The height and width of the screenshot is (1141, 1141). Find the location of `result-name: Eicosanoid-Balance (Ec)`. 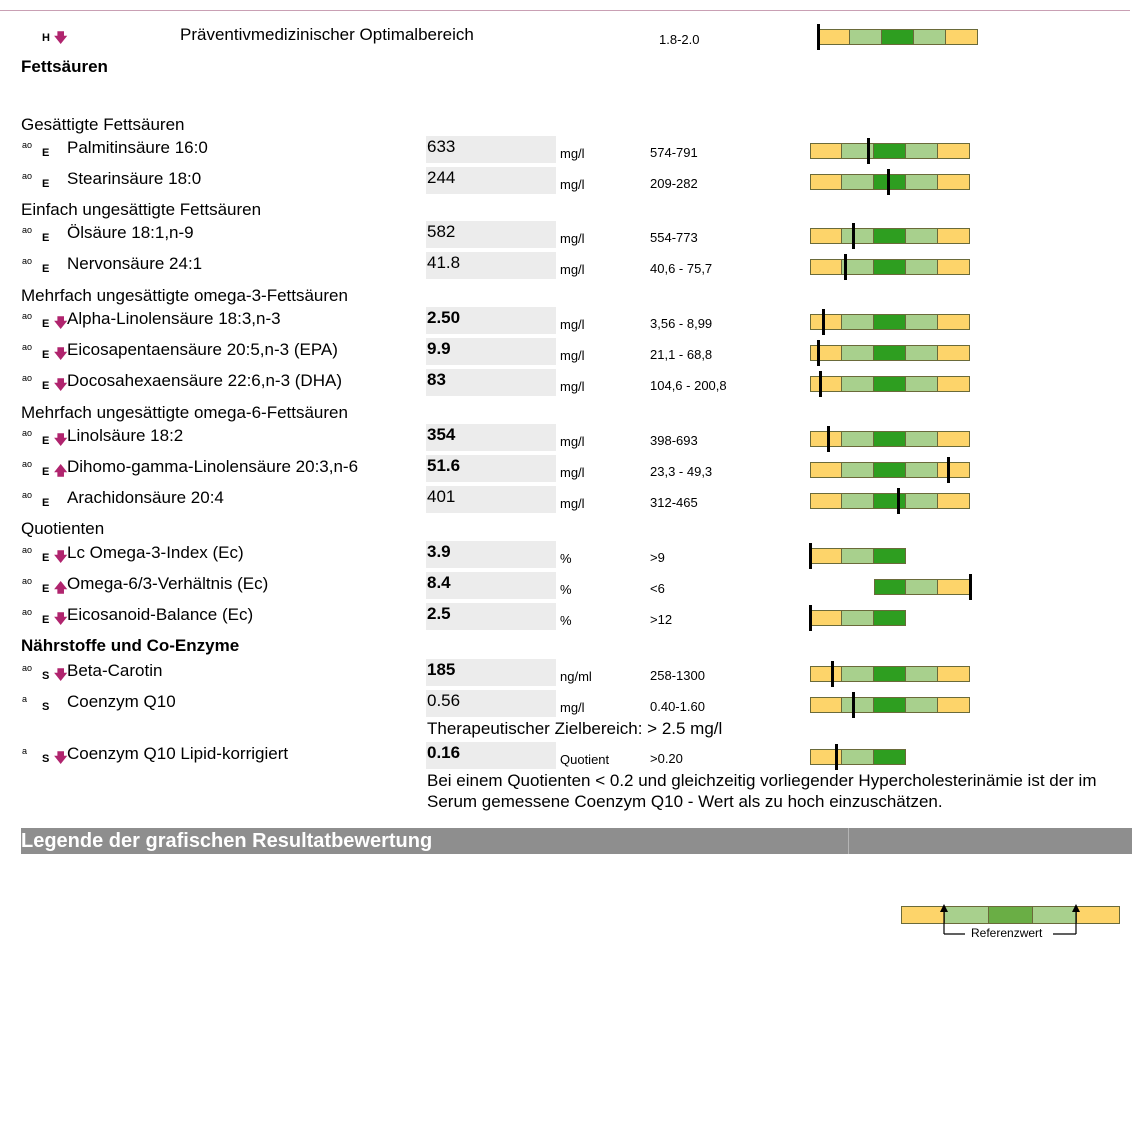

result-name: Eicosanoid-Balance (Ec) is located at coordinates (160, 614).